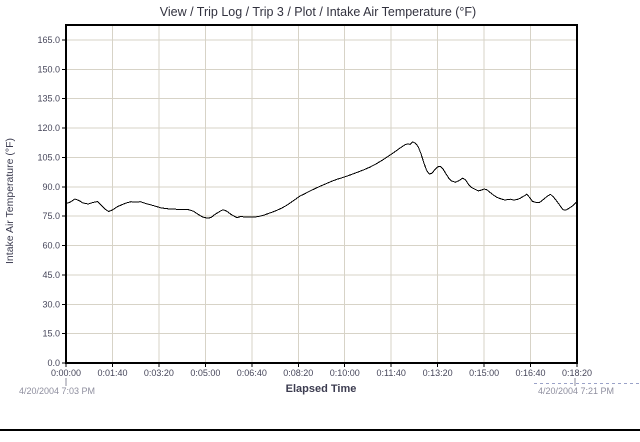 The width and height of the screenshot is (640, 442). What do you see at coordinates (10, 201) in the screenshot?
I see `y-axis-title: Intake Air Temperature (°F)` at bounding box center [10, 201].